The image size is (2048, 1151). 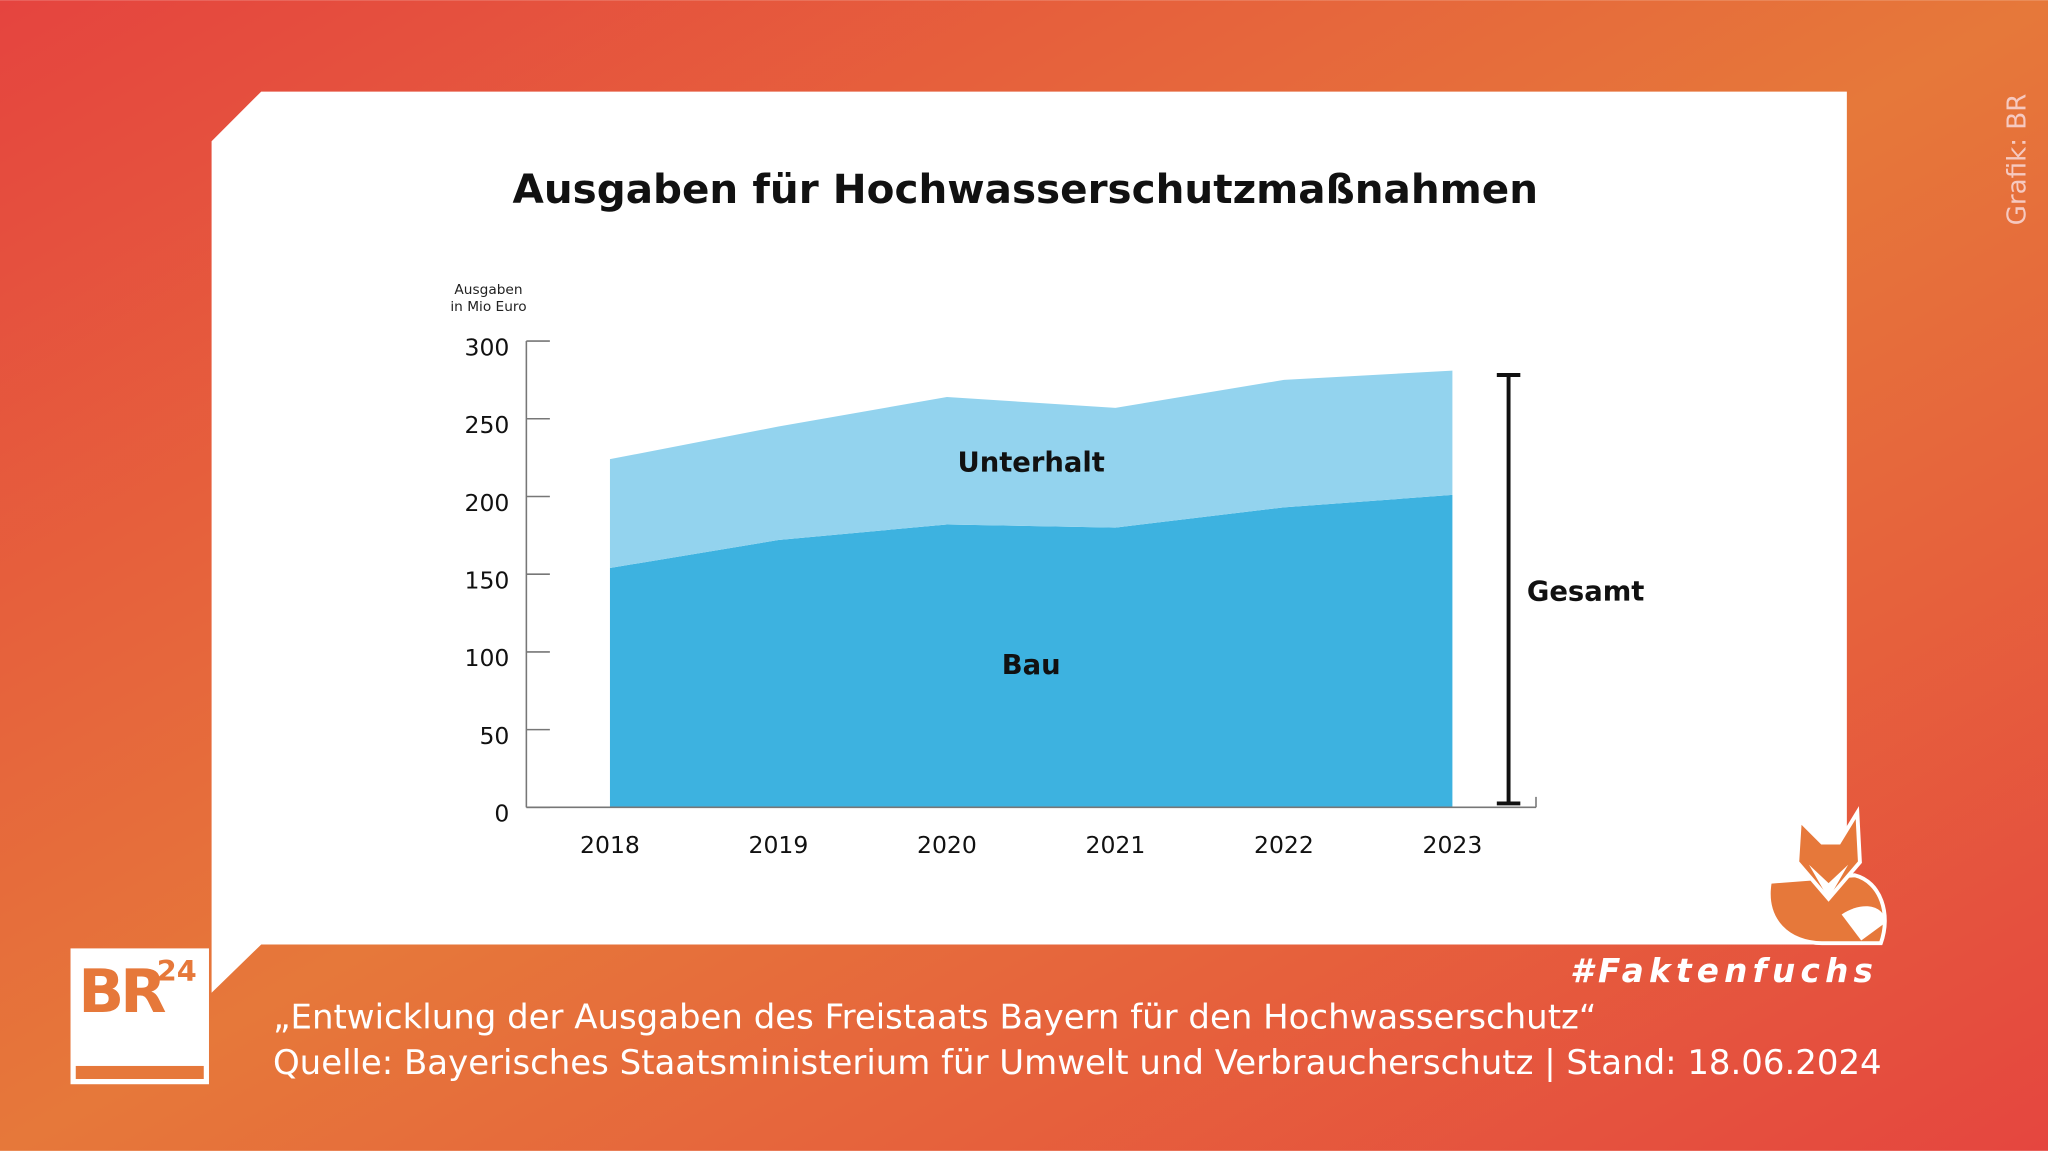 What do you see at coordinates (1031, 665) in the screenshot?
I see `series-label: Bau` at bounding box center [1031, 665].